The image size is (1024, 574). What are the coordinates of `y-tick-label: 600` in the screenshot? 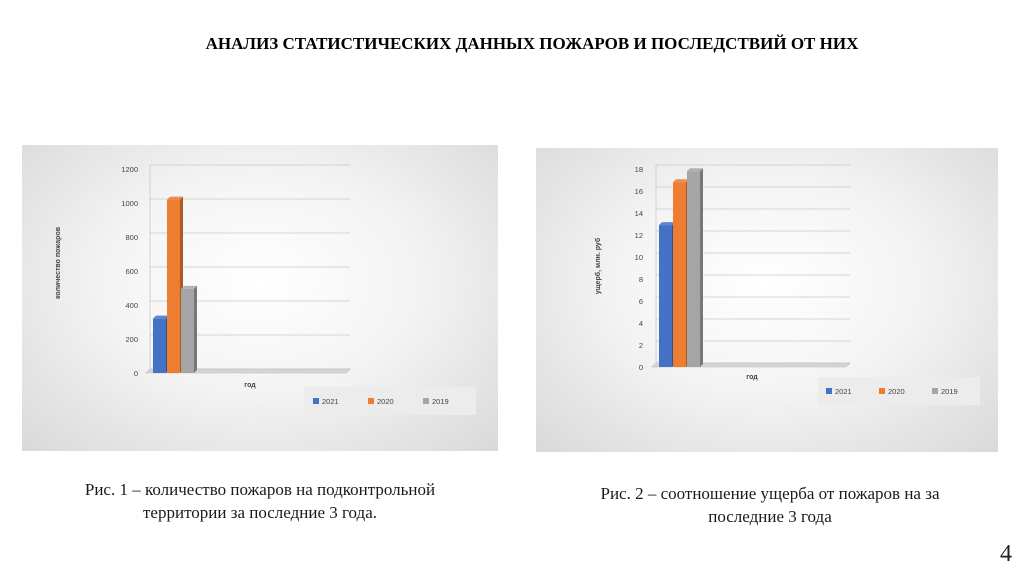 It's located at (131, 271).